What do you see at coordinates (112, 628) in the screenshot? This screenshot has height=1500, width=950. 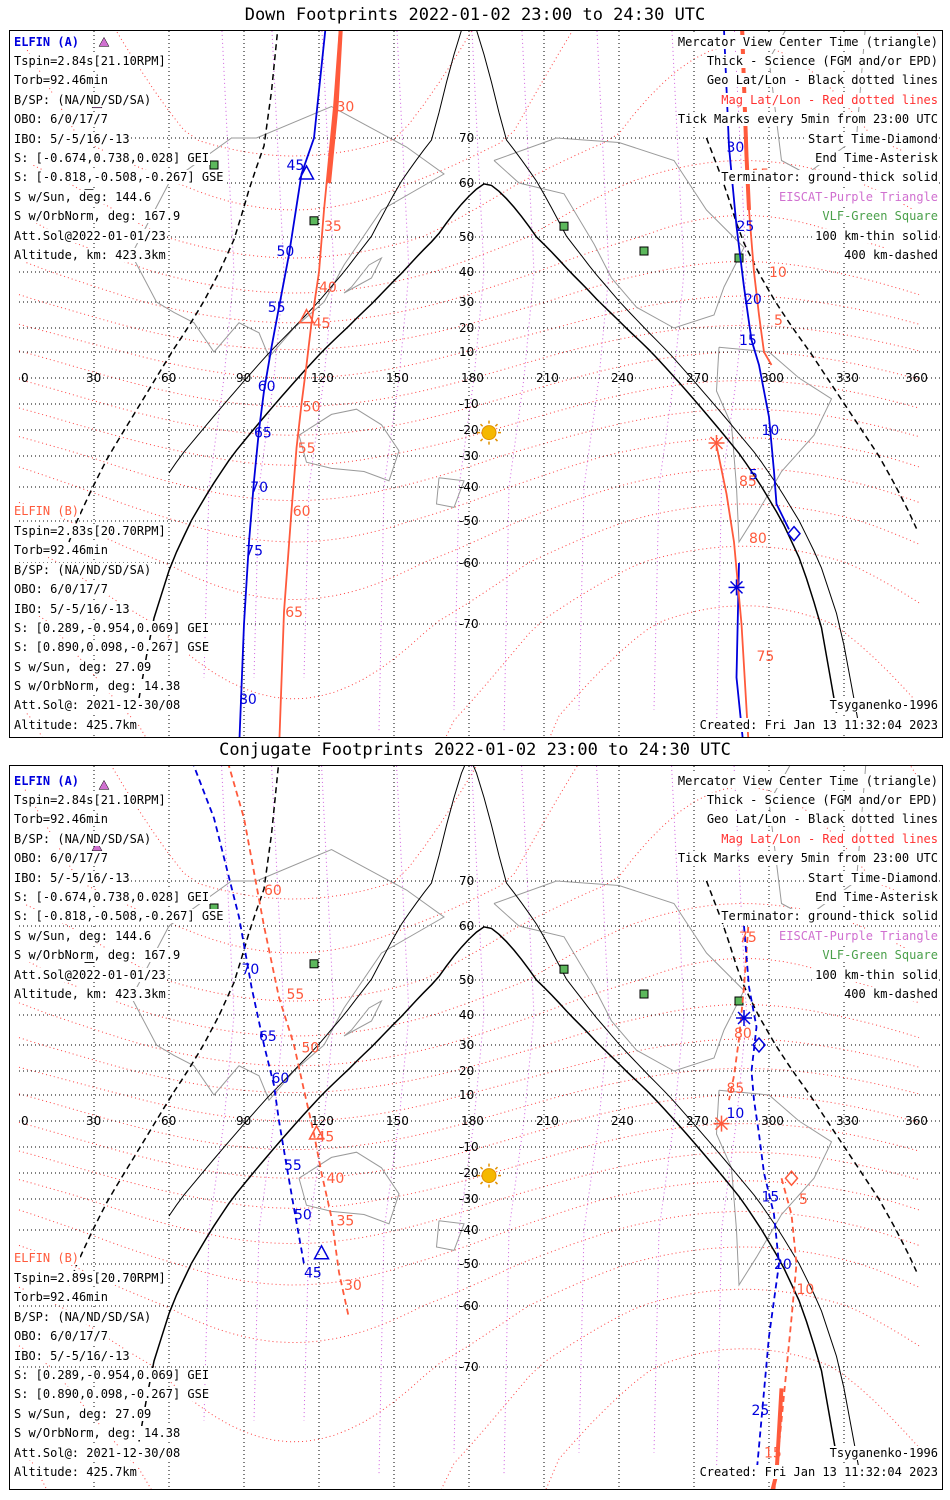 I see `elfin-b-info: S: [0.289,-0.954,0.069] GEI` at bounding box center [112, 628].